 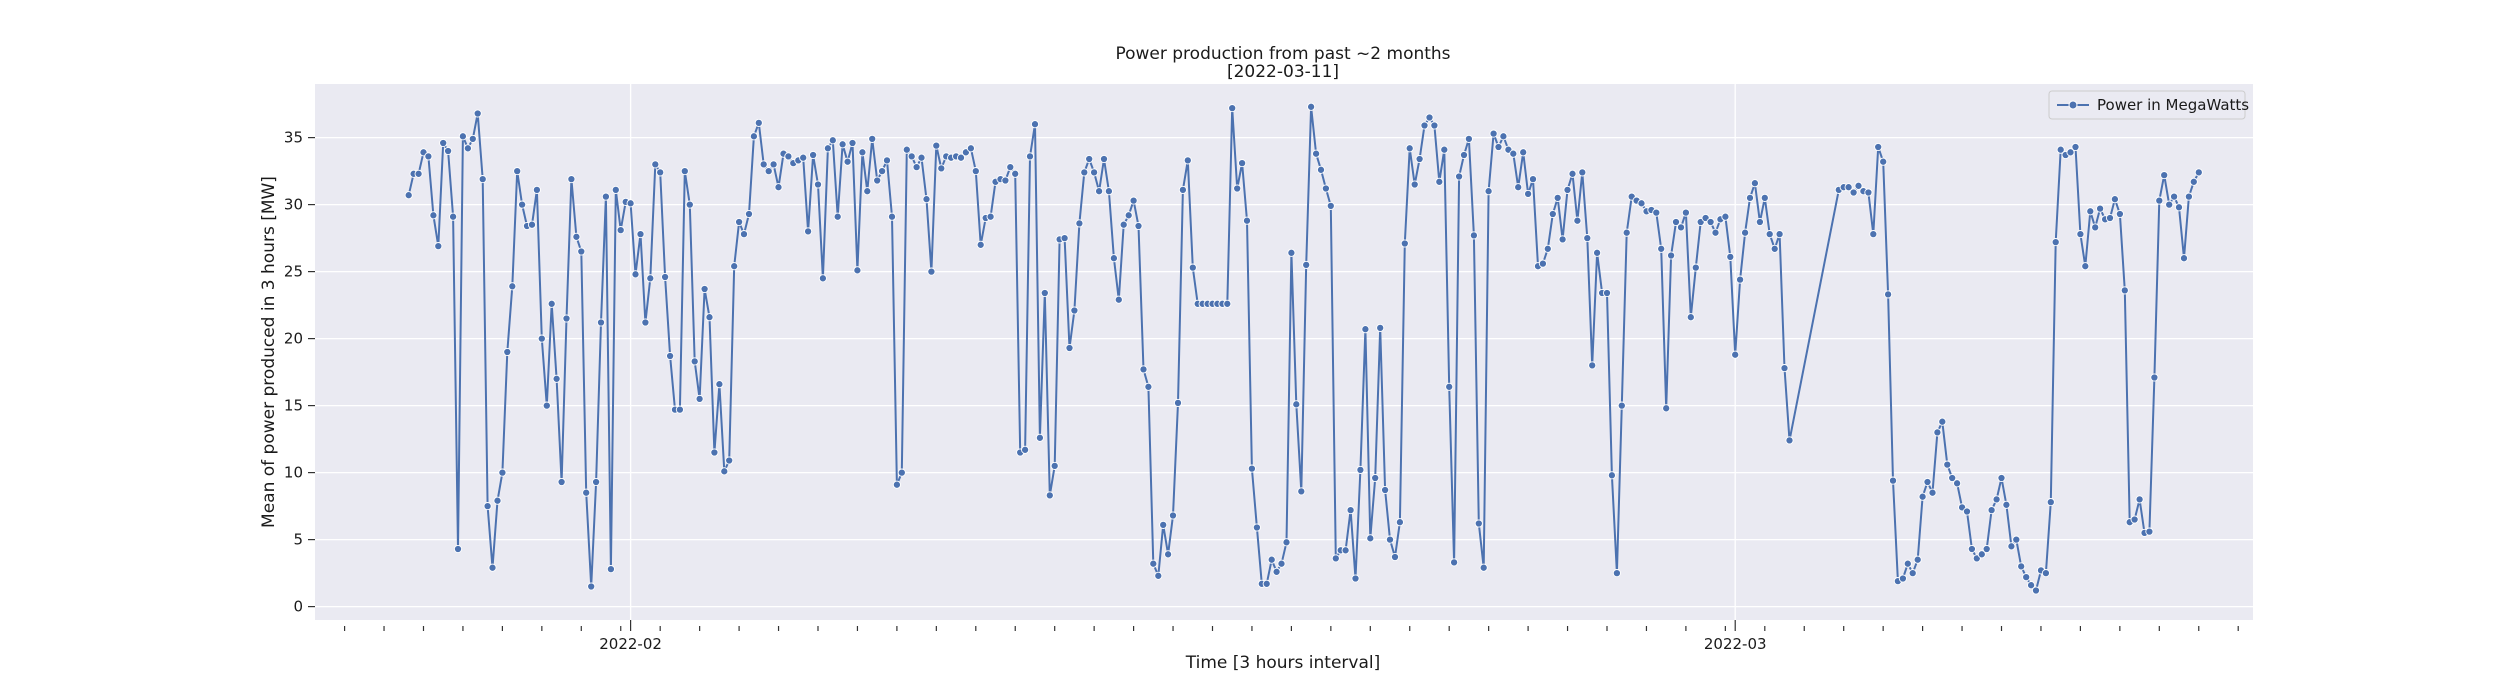 What do you see at coordinates (630, 644) in the screenshot?
I see `x-tick-label: 2022-02` at bounding box center [630, 644].